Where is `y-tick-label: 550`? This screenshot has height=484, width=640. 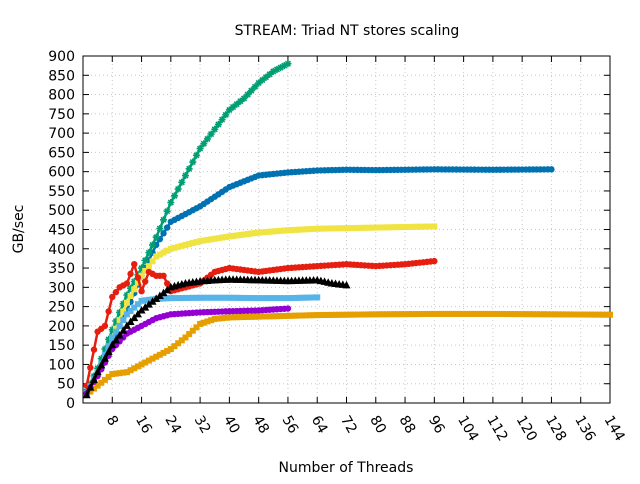 y-tick-label: 550 is located at coordinates (61, 192).